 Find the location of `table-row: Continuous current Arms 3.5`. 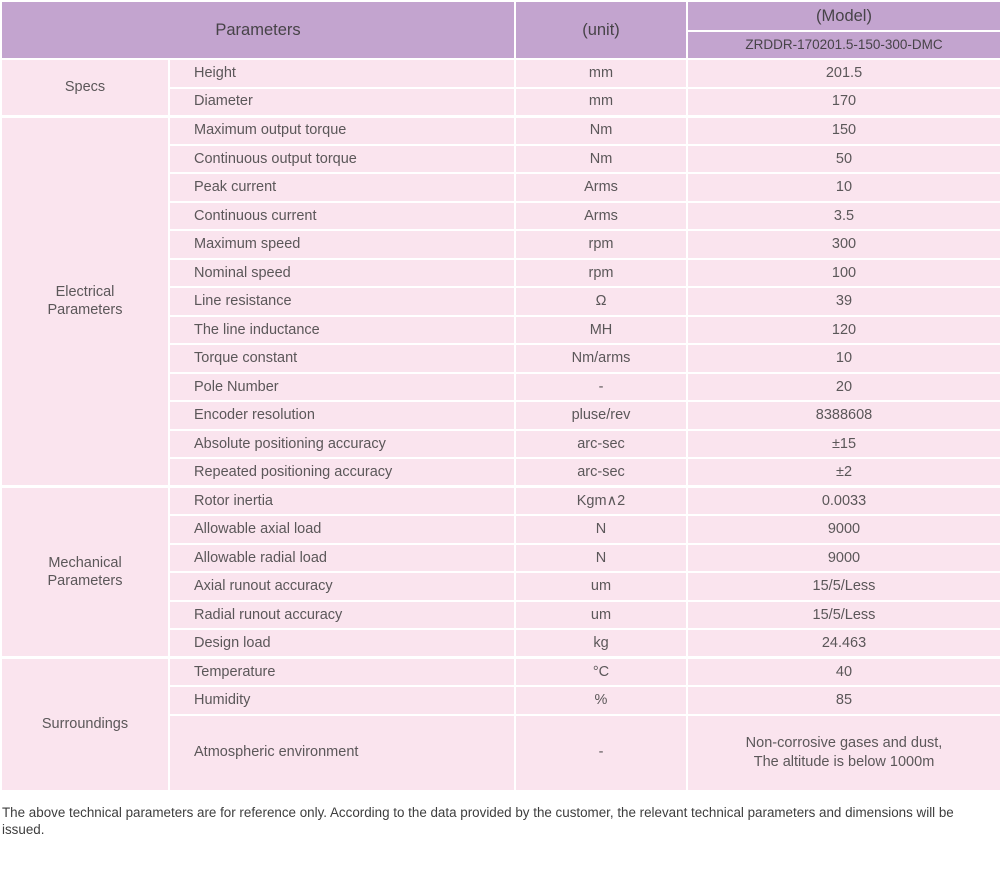

table-row: Continuous current Arms 3.5 is located at coordinates (500, 215).